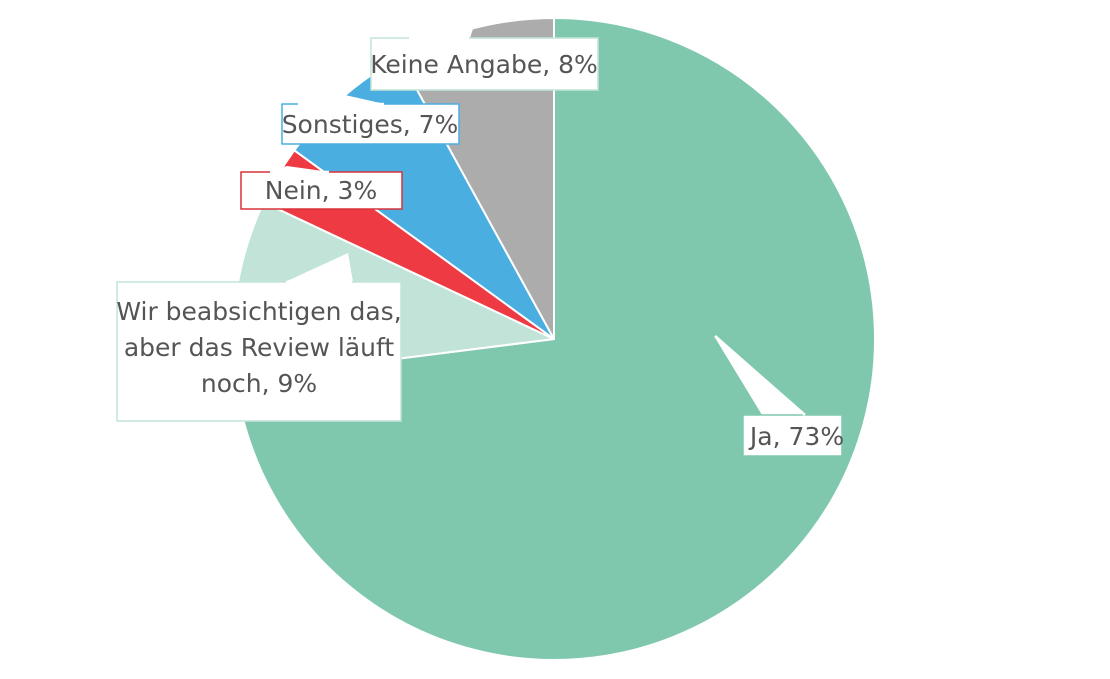 The image size is (1110, 679). Describe the element at coordinates (299, 169) in the screenshot. I see `callout-nein-pointer` at that location.